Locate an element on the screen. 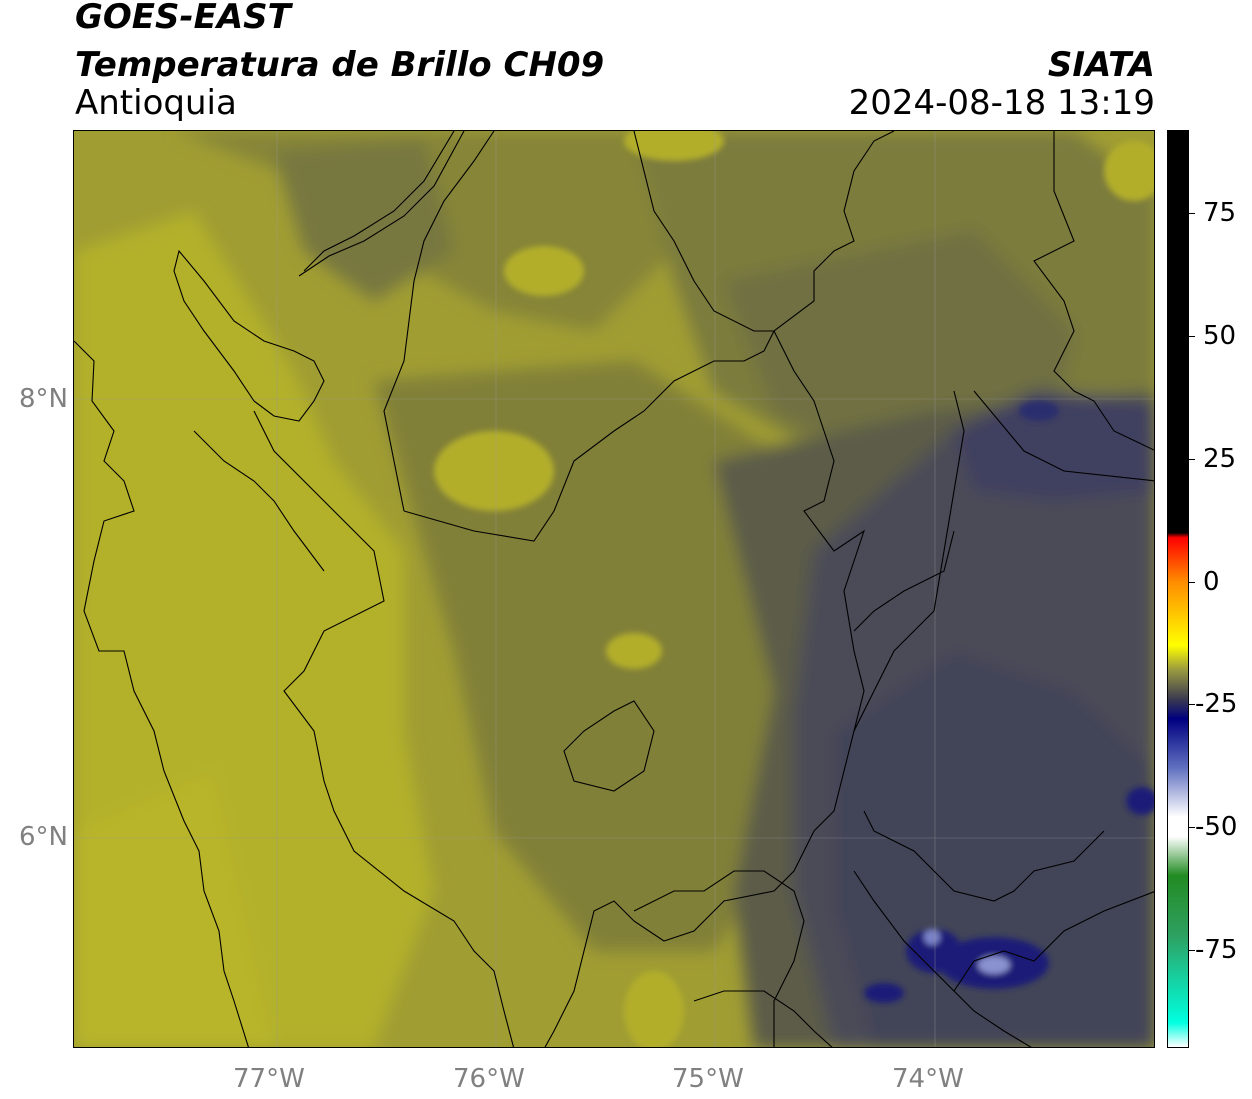 The width and height of the screenshot is (1252, 1099). colorbar-tick-label: 0 is located at coordinates (1211, 581).